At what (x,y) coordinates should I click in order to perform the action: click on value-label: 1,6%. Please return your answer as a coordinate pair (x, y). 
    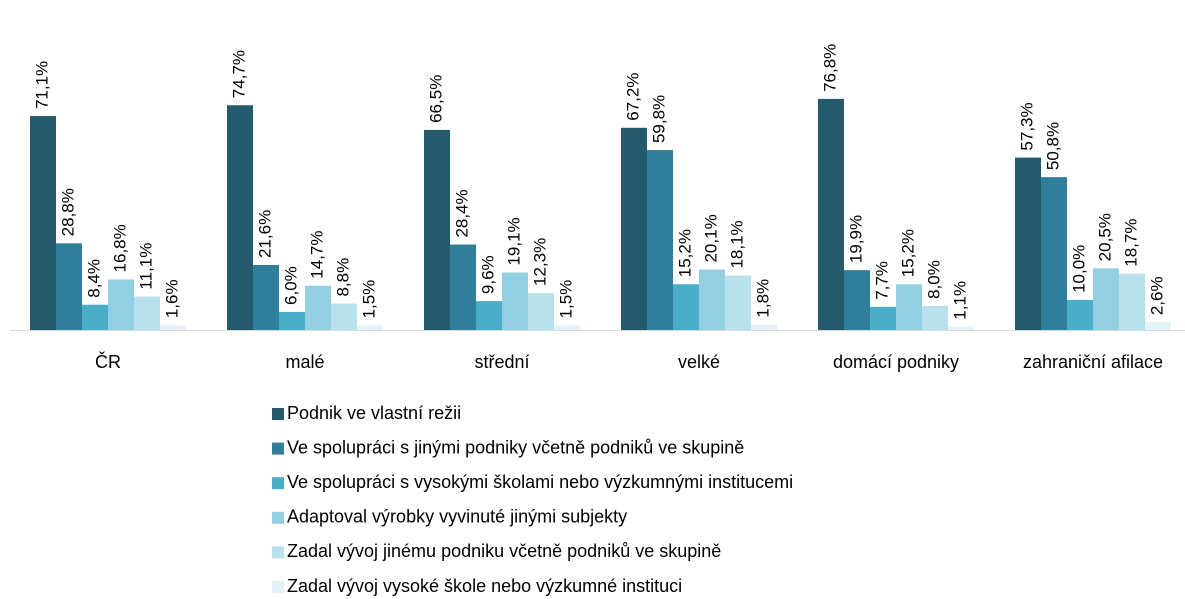
    Looking at the image, I should click on (171, 298).